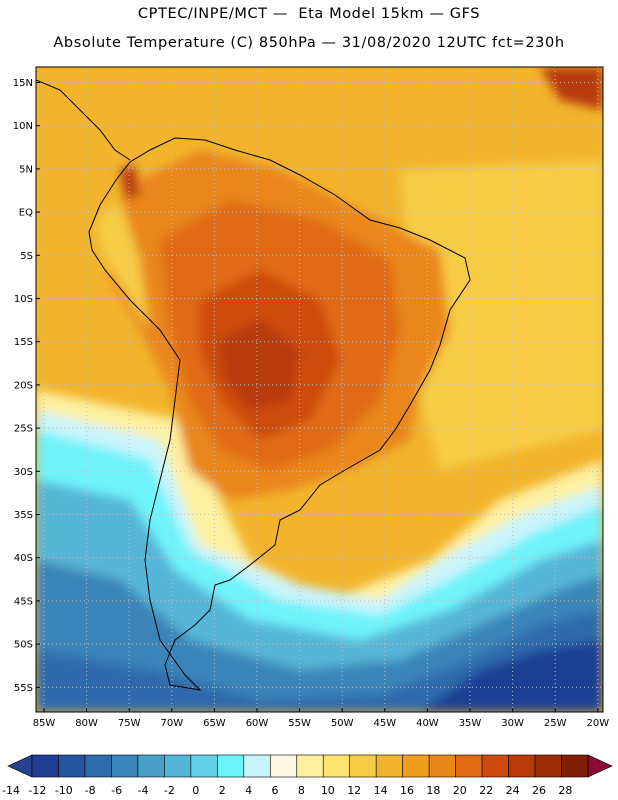  What do you see at coordinates (600, 766) in the screenshot?
I see `colorbar-high-arrow` at bounding box center [600, 766].